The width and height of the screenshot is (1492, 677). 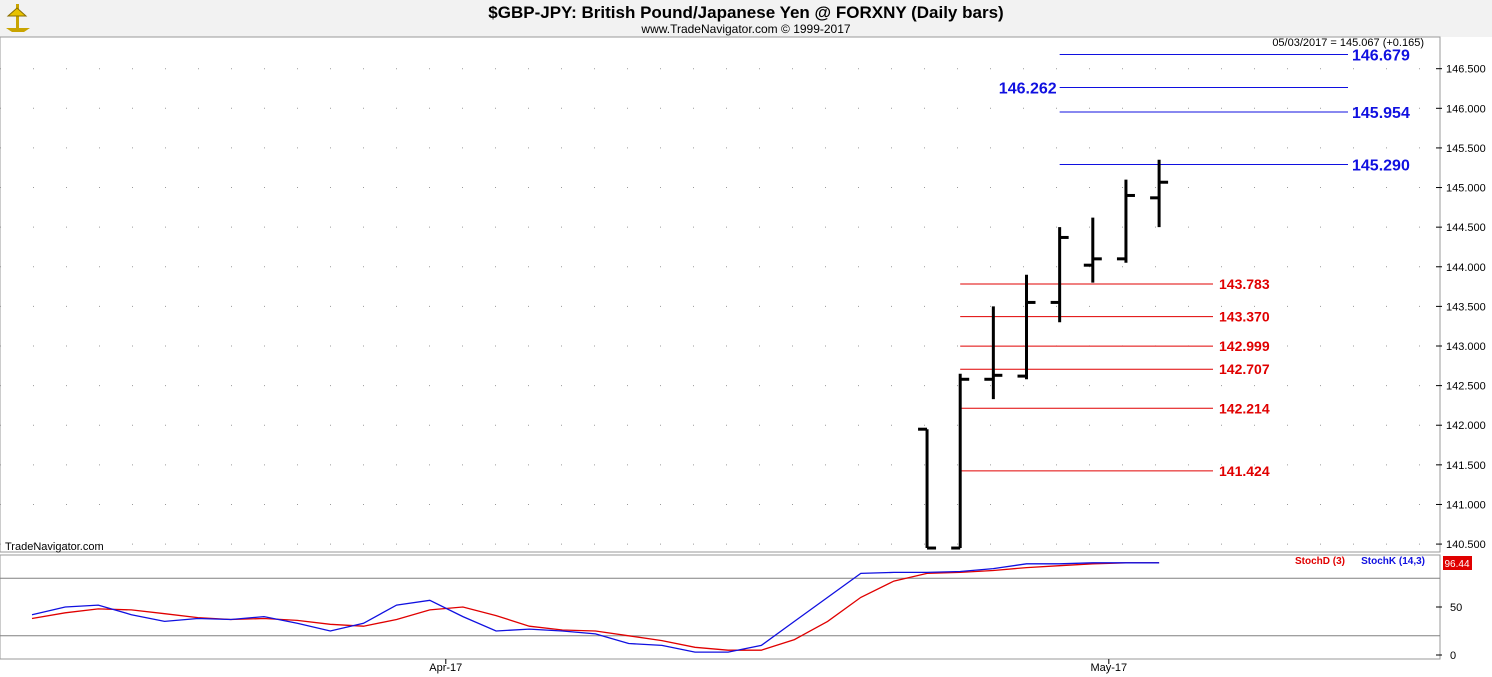 What do you see at coordinates (1028, 89) in the screenshot?
I see `resistance-label: 146.262` at bounding box center [1028, 89].